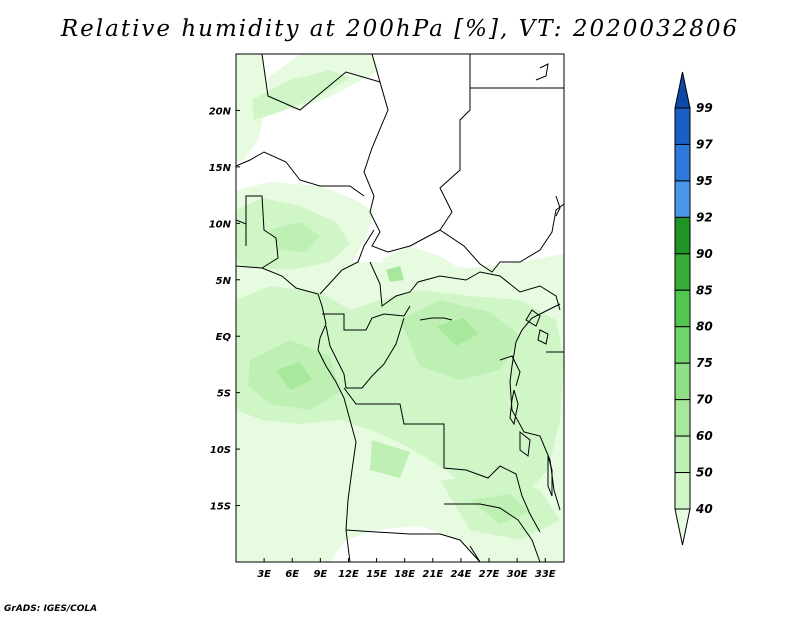 The height and width of the screenshot is (618, 800). What do you see at coordinates (704, 108) in the screenshot?
I see `colorbar-label: 99` at bounding box center [704, 108].